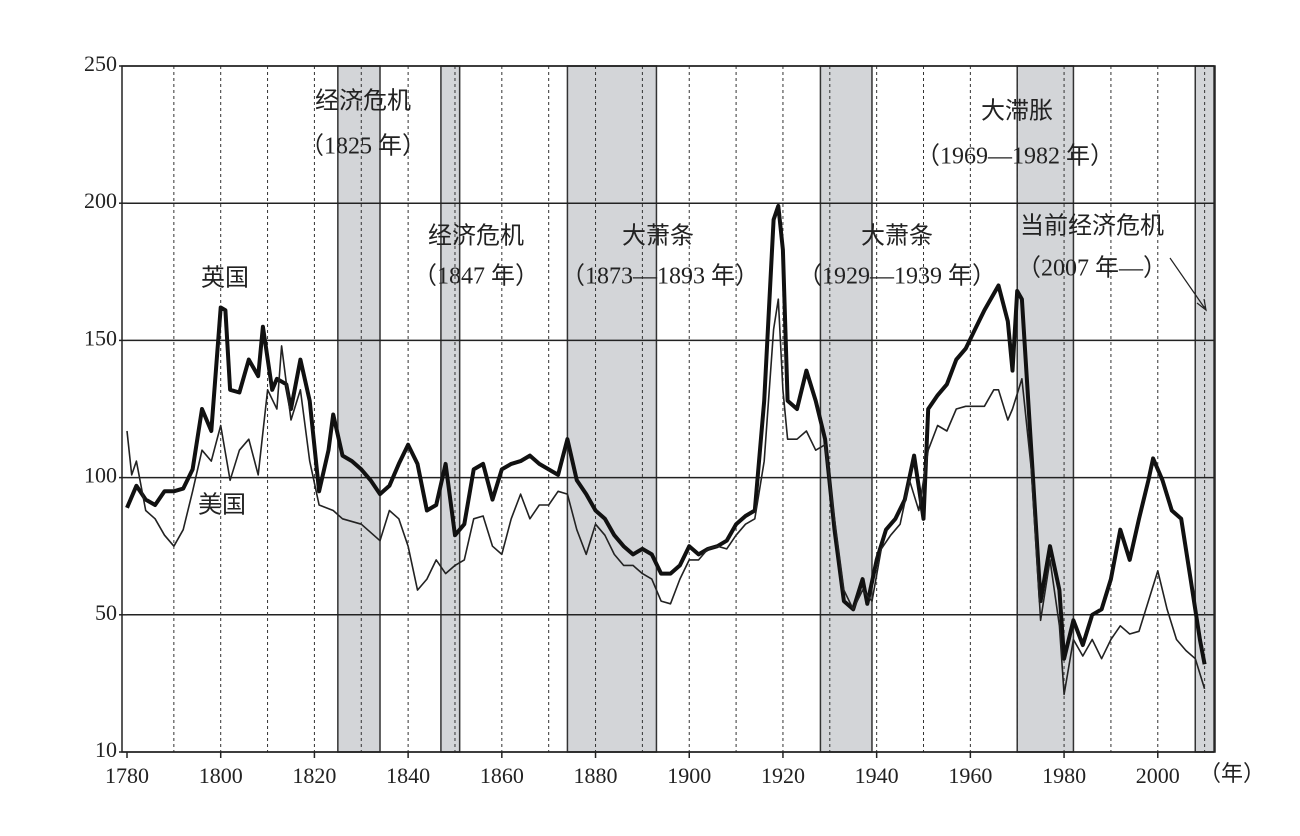  What do you see at coordinates (127, 775) in the screenshot?
I see `x-tick-label: 1780` at bounding box center [127, 775].